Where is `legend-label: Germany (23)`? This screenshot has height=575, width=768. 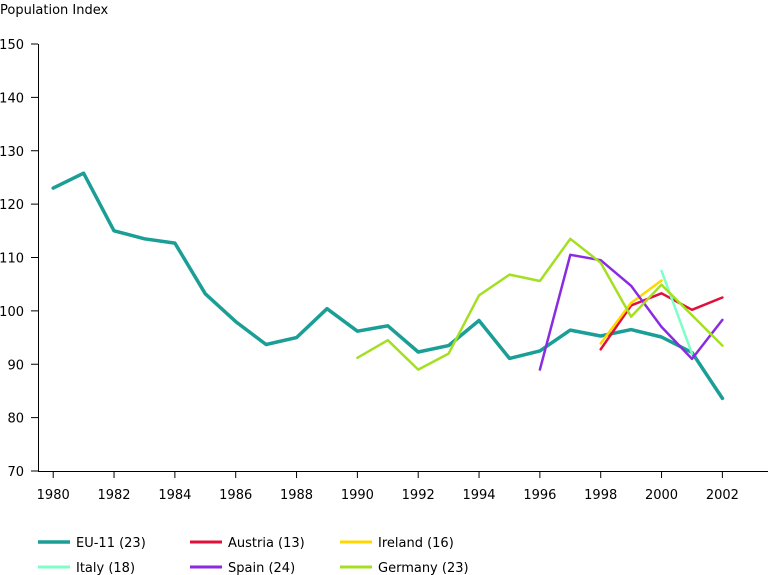 legend-label: Germany (23) is located at coordinates (423, 568).